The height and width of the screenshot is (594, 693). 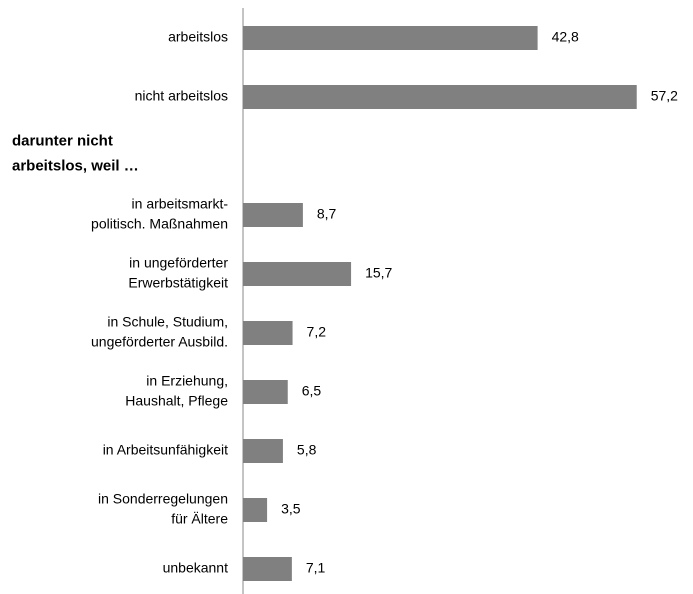 I want to click on value-label: 7,1, so click(x=316, y=568).